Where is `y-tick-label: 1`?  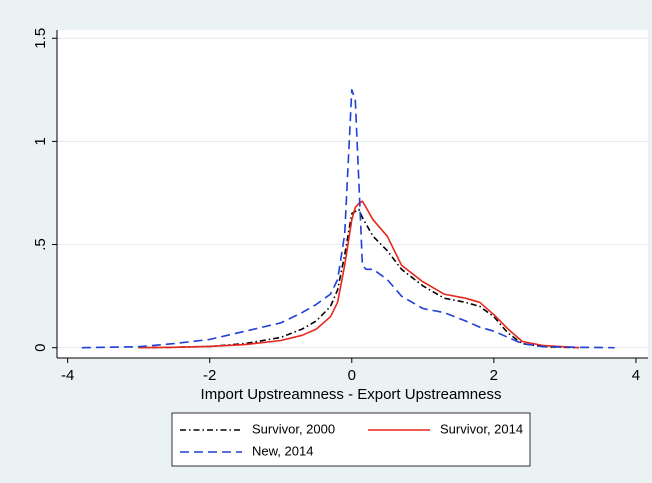 y-tick-label: 1 is located at coordinates (40, 141).